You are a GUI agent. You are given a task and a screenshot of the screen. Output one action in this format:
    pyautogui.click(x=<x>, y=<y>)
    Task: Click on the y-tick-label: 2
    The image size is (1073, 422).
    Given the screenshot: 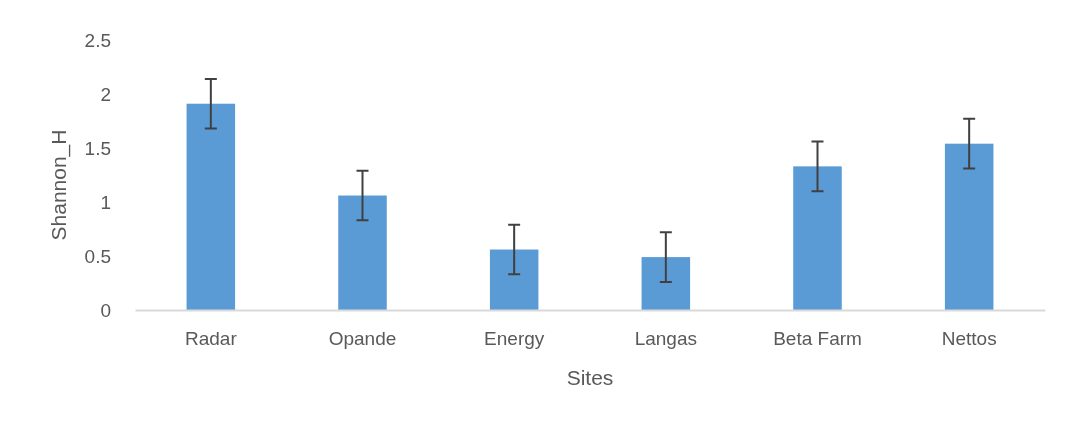 What is the action you would take?
    pyautogui.click(x=105, y=94)
    